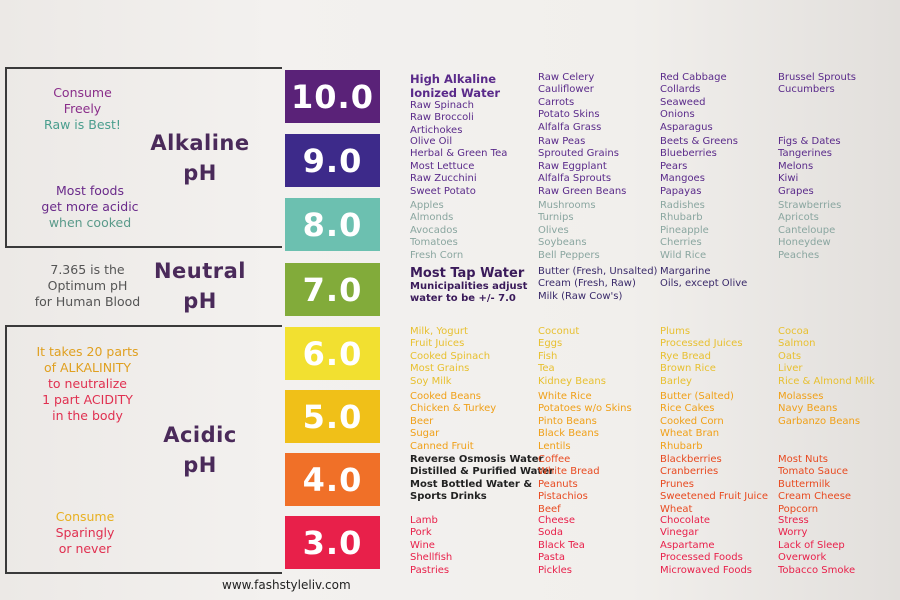 This screenshot has width=900, height=600. I want to click on alkaline-title: Alkaline pH, so click(200, 158).